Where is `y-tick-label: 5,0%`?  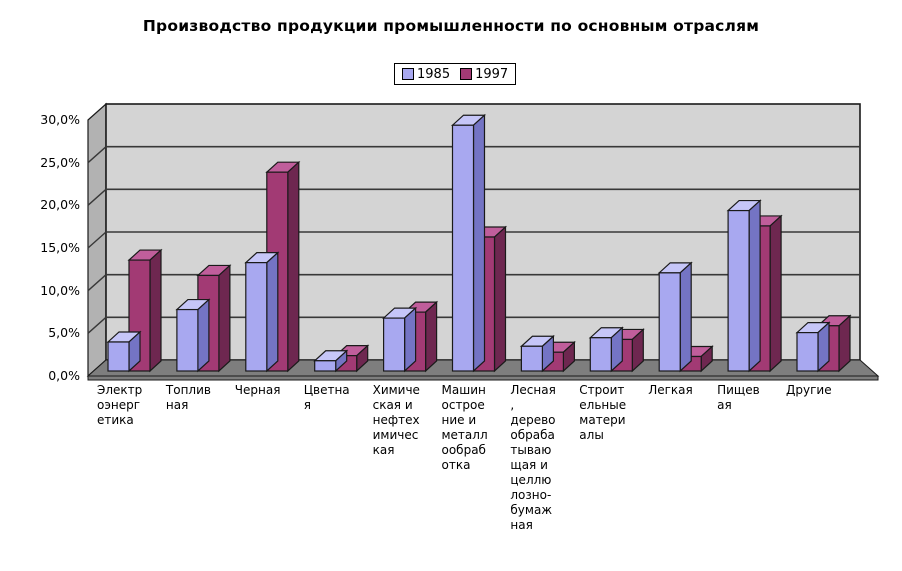
y-tick-label: 5,0% is located at coordinates (64, 333).